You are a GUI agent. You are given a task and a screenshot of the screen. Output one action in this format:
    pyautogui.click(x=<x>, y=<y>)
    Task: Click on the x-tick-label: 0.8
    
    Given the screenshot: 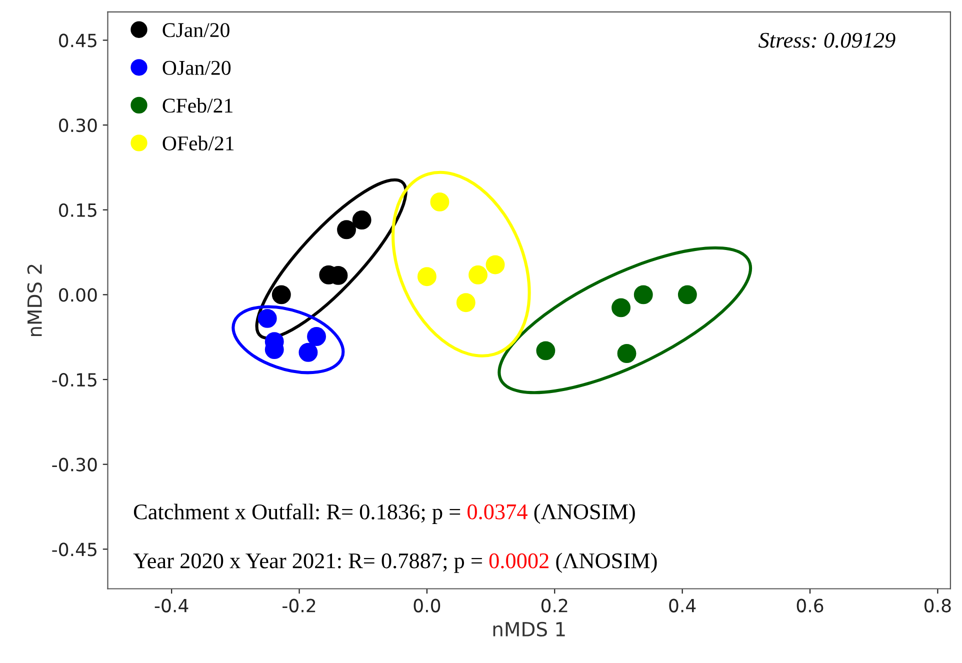 What is the action you would take?
    pyautogui.click(x=937, y=605)
    